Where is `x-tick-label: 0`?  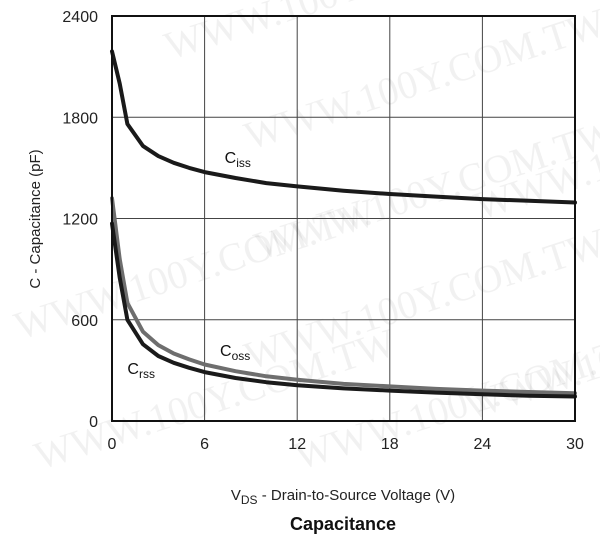 x-tick-label: 0 is located at coordinates (112, 444).